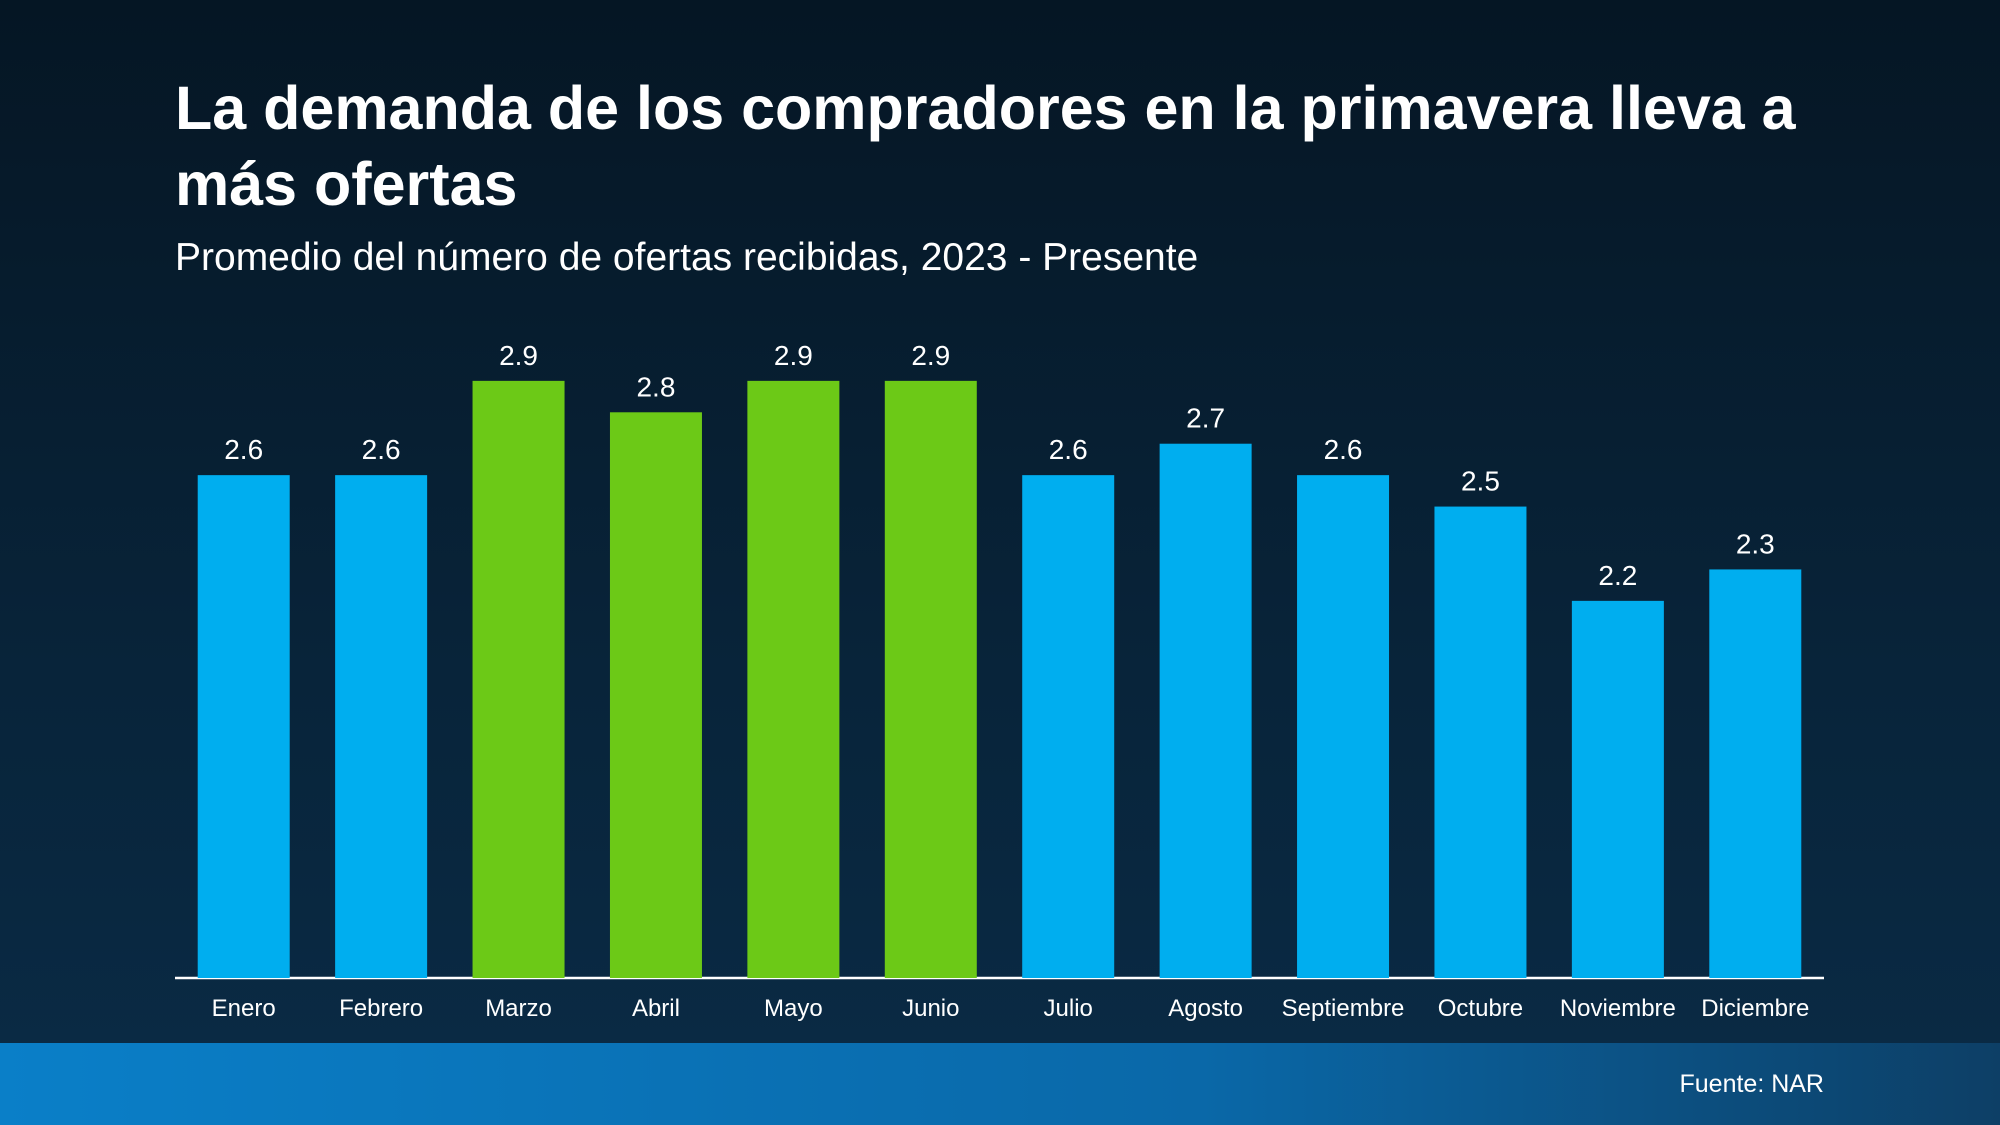 The image size is (2000, 1125). I want to click on x-tick-label: Mayo, so click(793, 1008).